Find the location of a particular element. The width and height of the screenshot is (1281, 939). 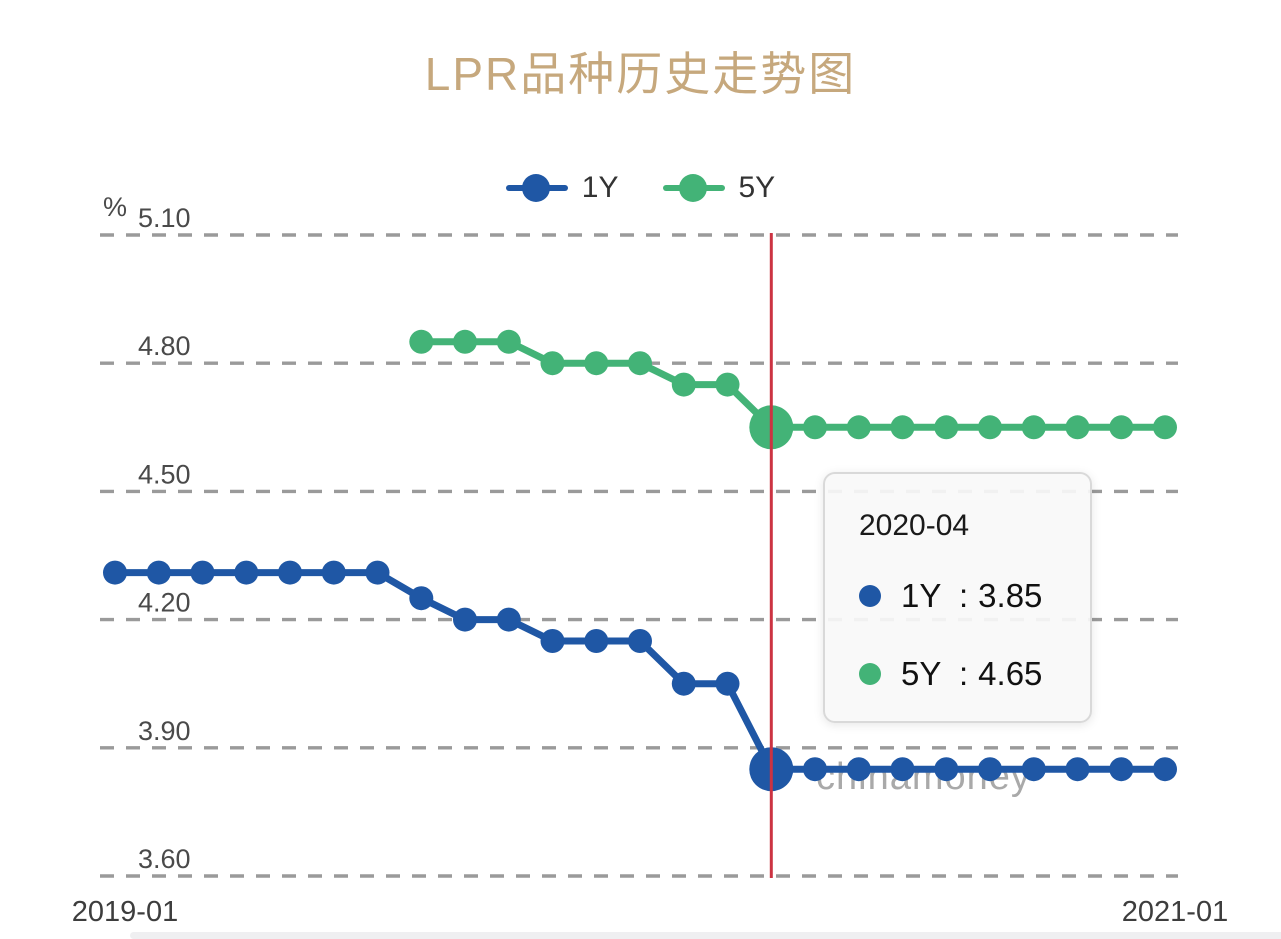

tooltip: 2020-04 1Y : 3.85 5Y : 4.65 is located at coordinates (957, 597).